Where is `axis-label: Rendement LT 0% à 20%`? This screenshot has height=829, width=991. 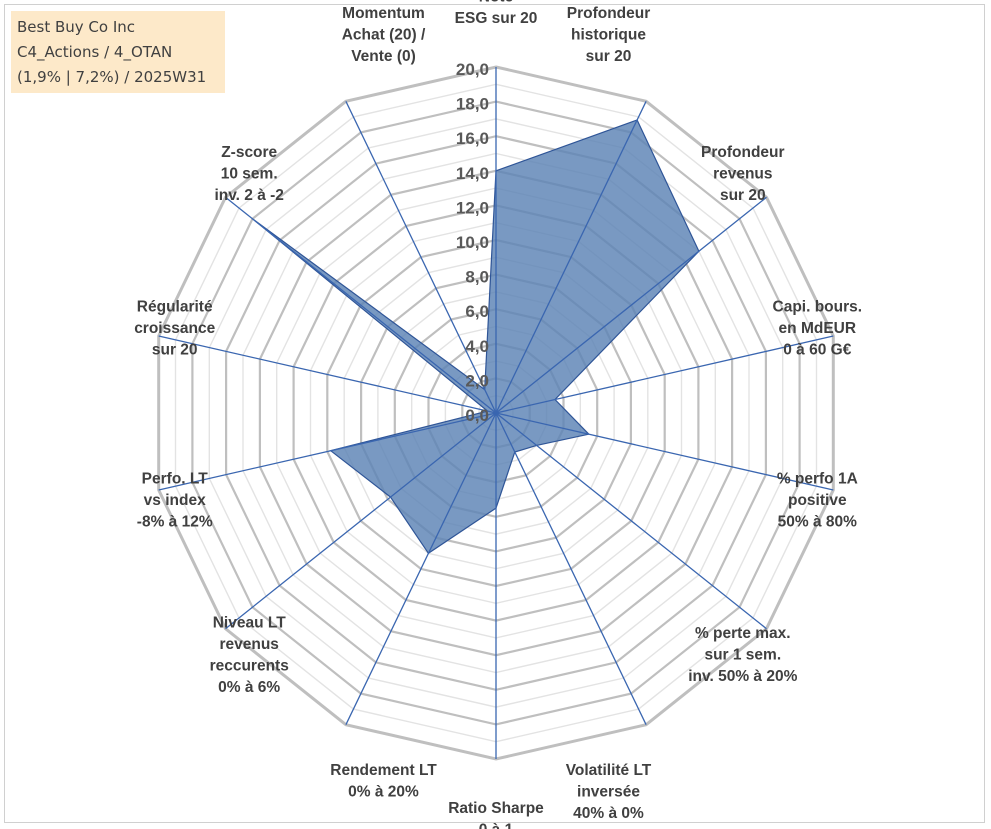
axis-label: Rendement LT 0% à 20% is located at coordinates (383, 781).